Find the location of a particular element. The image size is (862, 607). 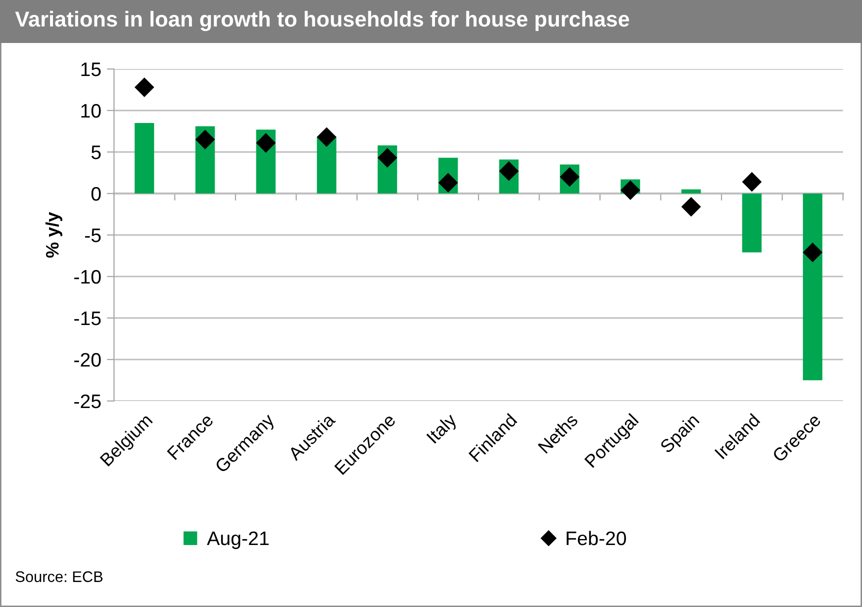

legend-label: Feb-20 is located at coordinates (596, 538).